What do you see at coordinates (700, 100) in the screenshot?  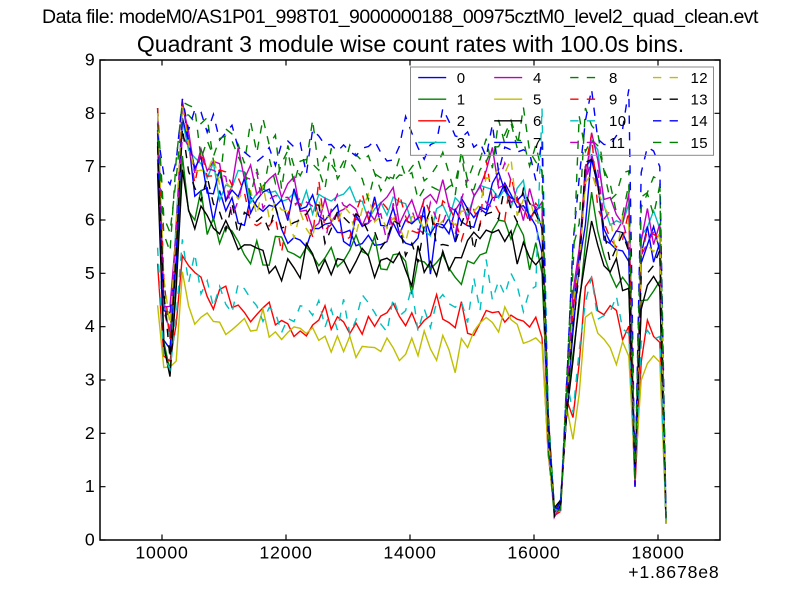 I see `svg-text: 13` at bounding box center [700, 100].